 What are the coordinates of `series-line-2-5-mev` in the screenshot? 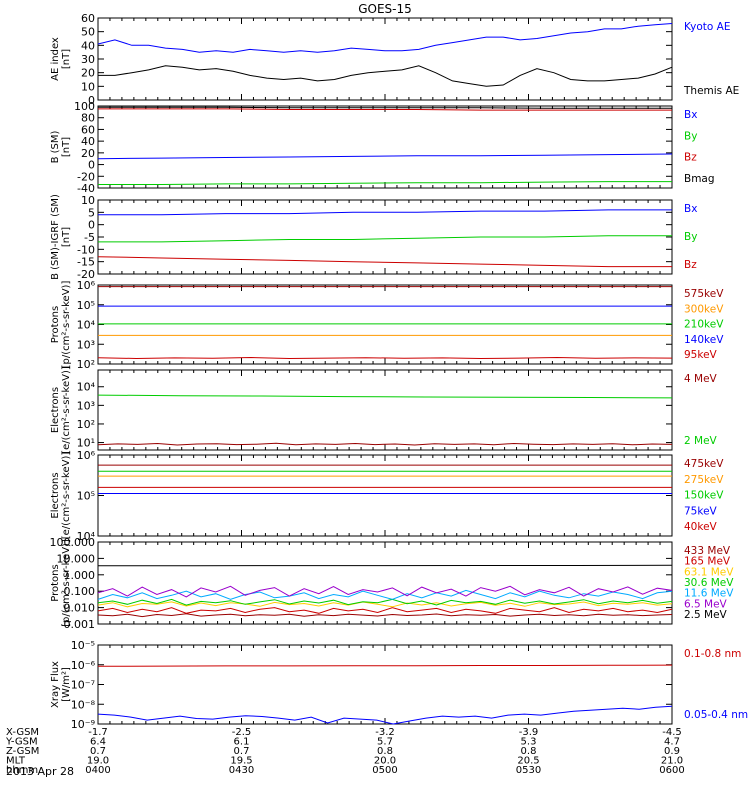 It's located at (385, 565).